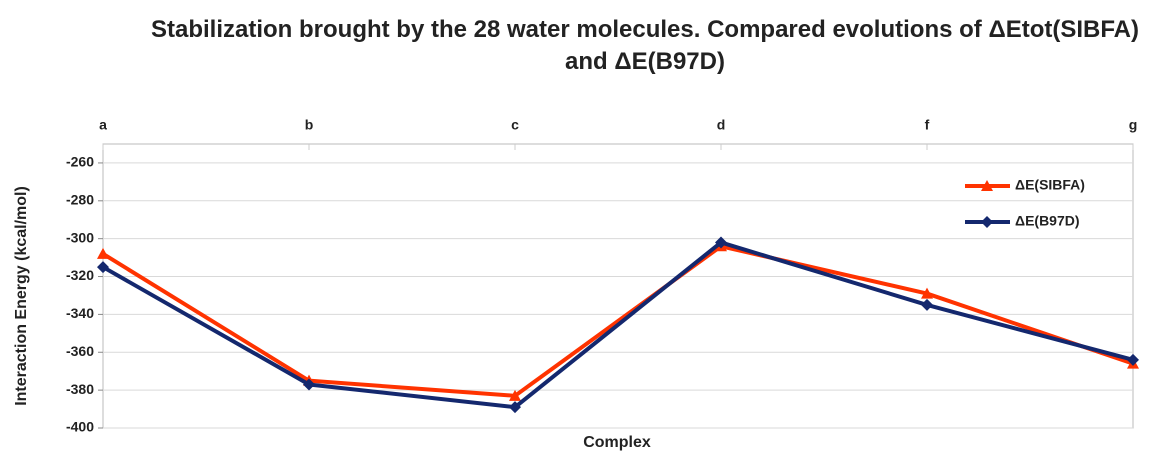  I want to click on y-tick-label: -360, so click(80, 351).